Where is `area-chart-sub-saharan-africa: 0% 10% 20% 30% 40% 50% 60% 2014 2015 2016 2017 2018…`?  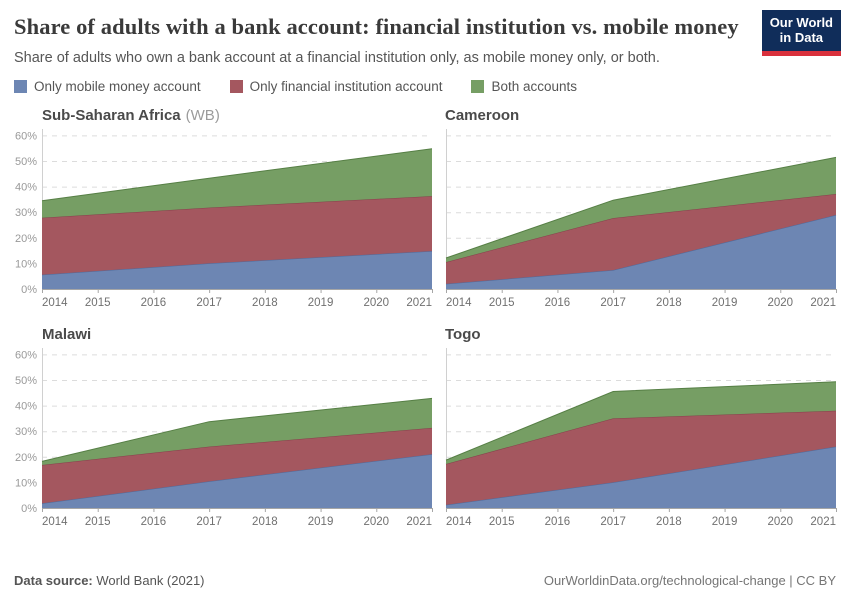
area-chart-sub-saharan-africa: 0% 10% 20% 30% 40% 50% 60% 2014 2015 2016 2017 2018… is located at coordinates (224, 219).